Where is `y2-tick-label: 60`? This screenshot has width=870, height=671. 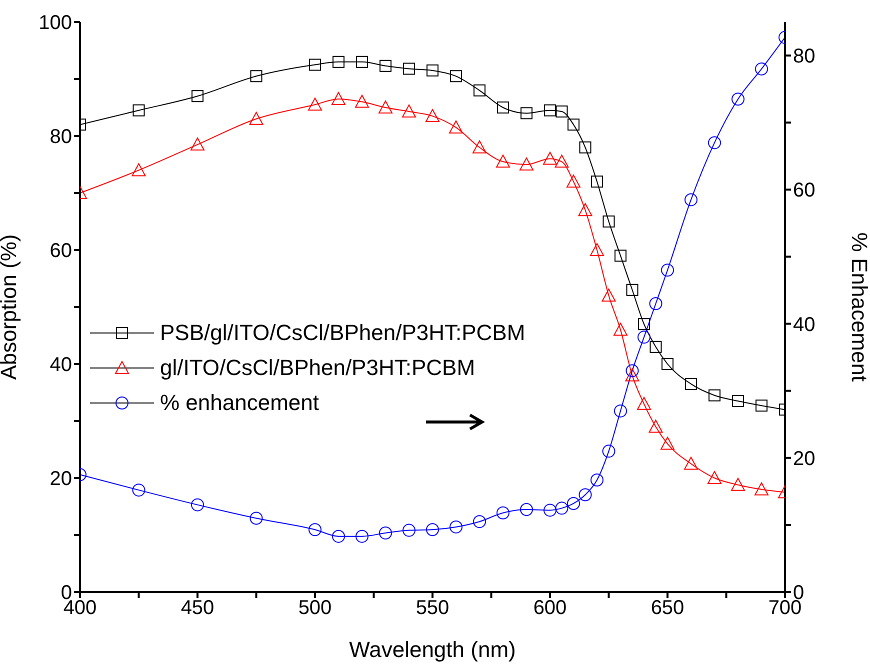
y2-tick-label: 60 is located at coordinates (804, 191).